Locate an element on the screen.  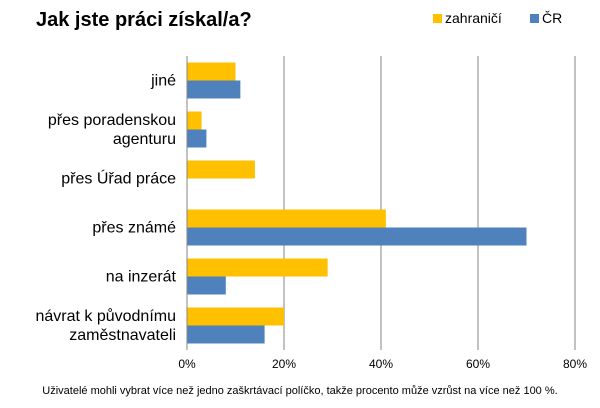
category-label-2-0: přes Úřad práce is located at coordinates (118, 178).